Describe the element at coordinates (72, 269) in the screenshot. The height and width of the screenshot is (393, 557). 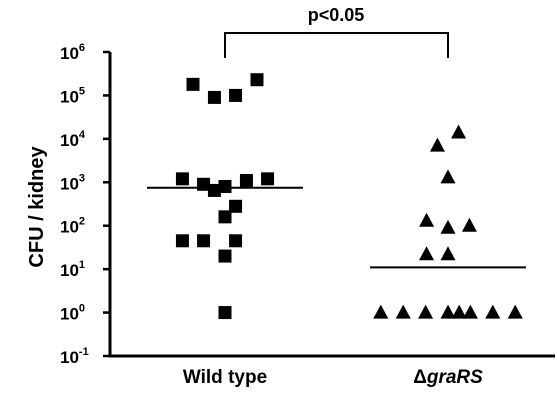
I see `y-tick-label: 10¹` at that location.